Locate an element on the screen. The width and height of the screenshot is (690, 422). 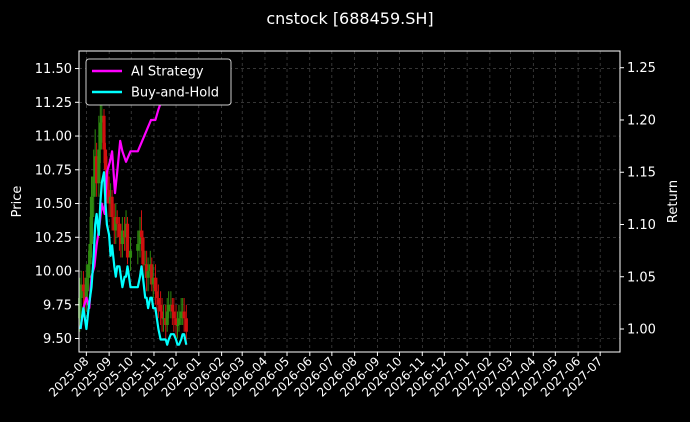
right-axis: 1.00 1.05 1.10 1.15 1.20 1.25 is located at coordinates (638, 199).